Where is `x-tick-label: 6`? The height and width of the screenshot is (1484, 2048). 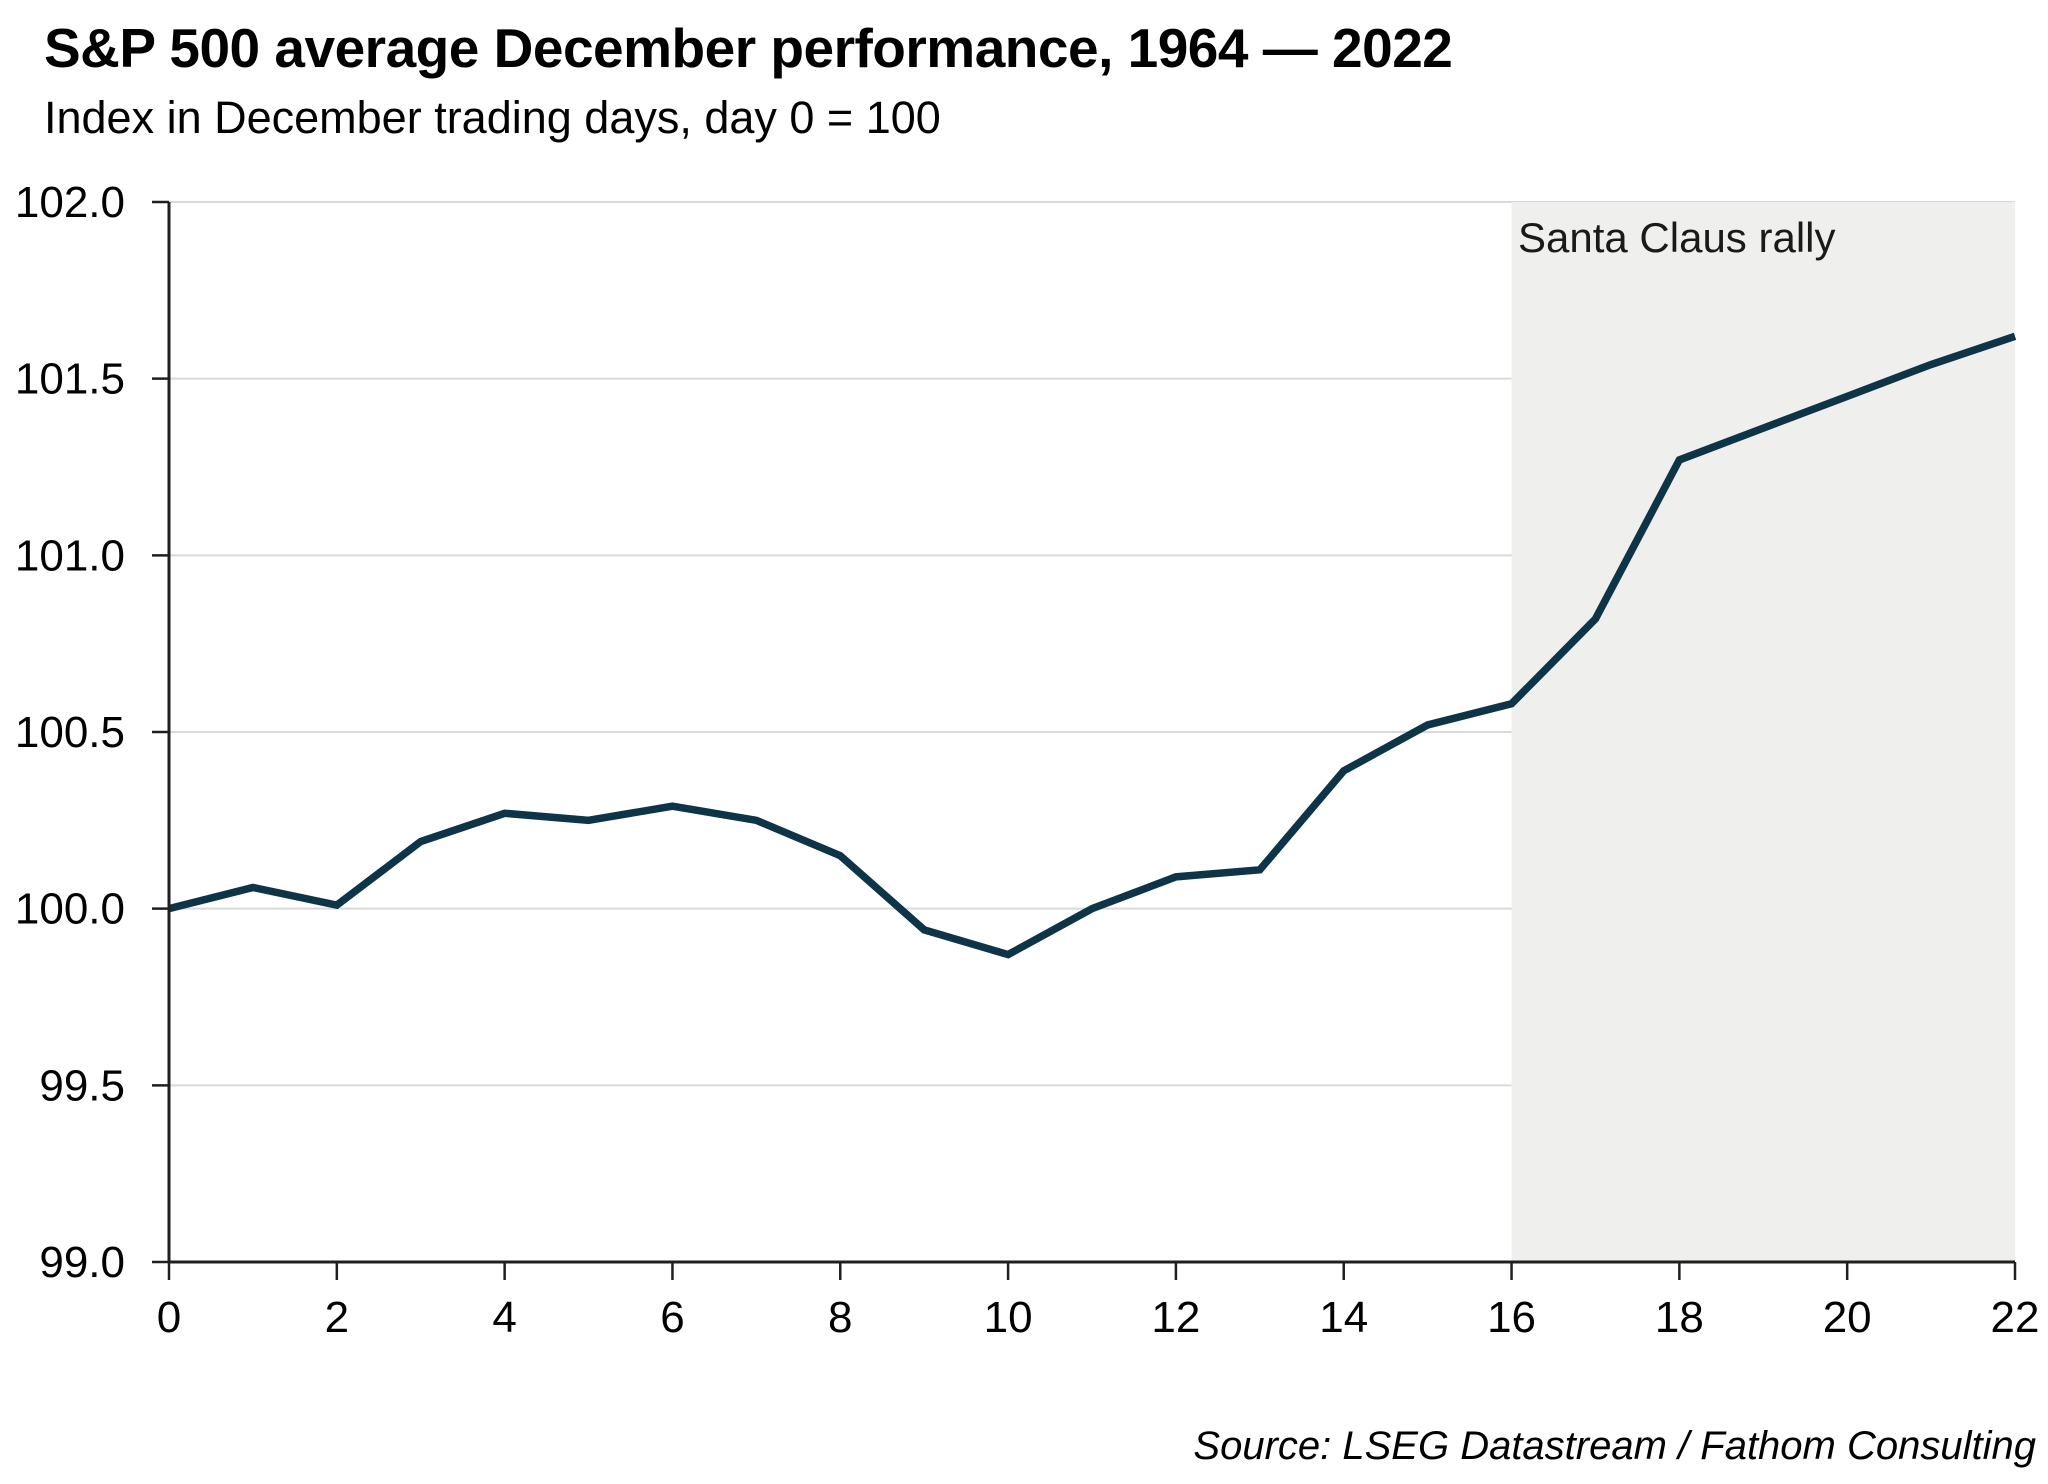 x-tick-label: 6 is located at coordinates (672, 1317).